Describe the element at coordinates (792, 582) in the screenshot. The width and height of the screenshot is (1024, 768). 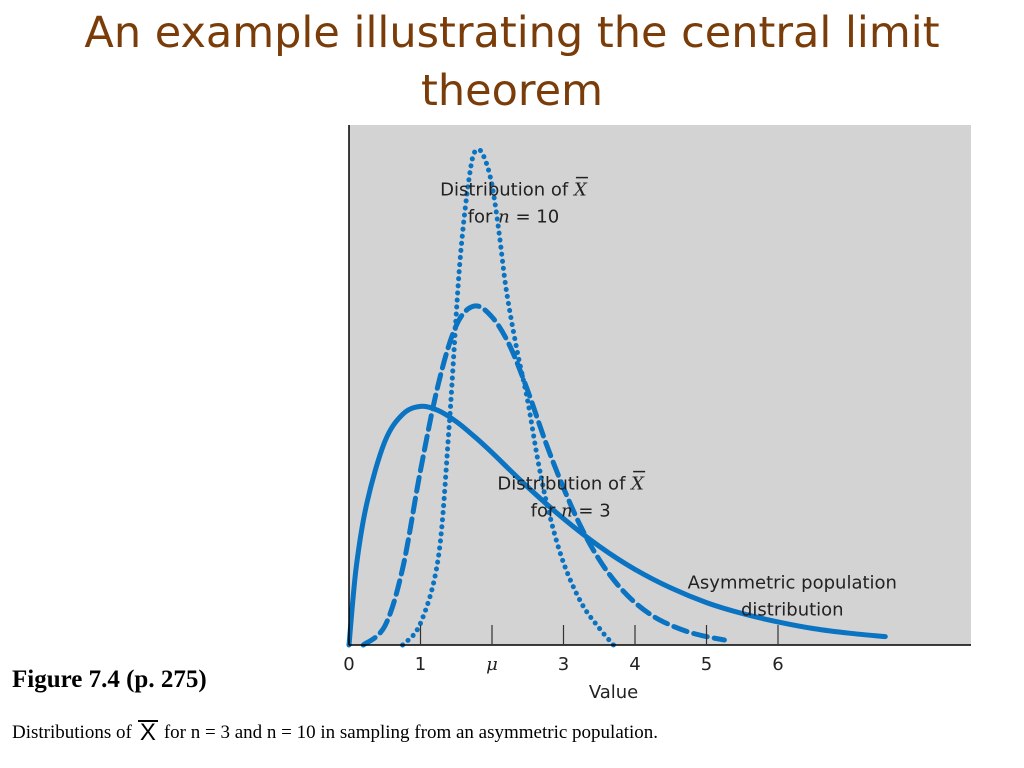
I see `curve-label-population-line-1: Asymmetric population` at that location.